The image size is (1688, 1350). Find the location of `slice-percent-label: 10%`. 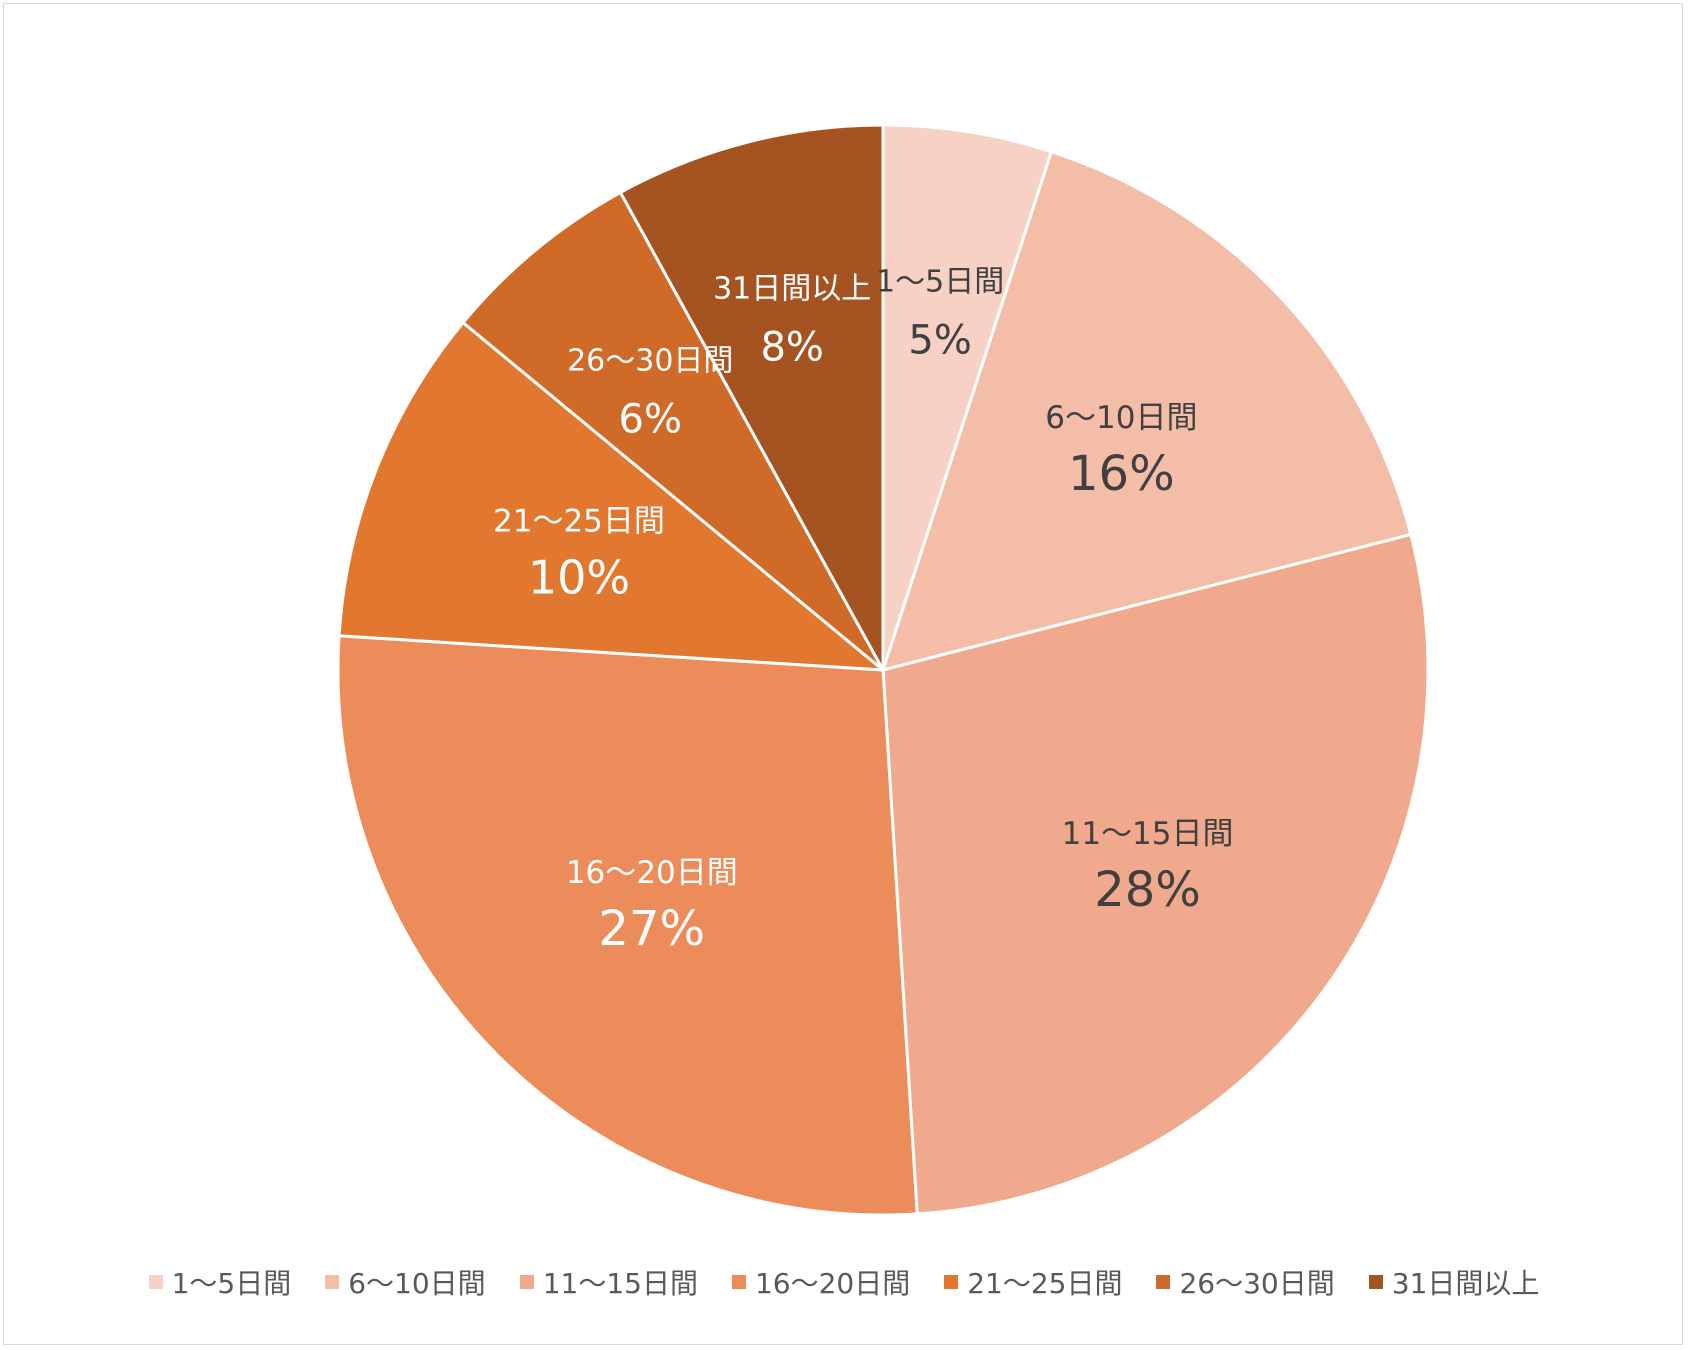

slice-percent-label: 10% is located at coordinates (579, 578).